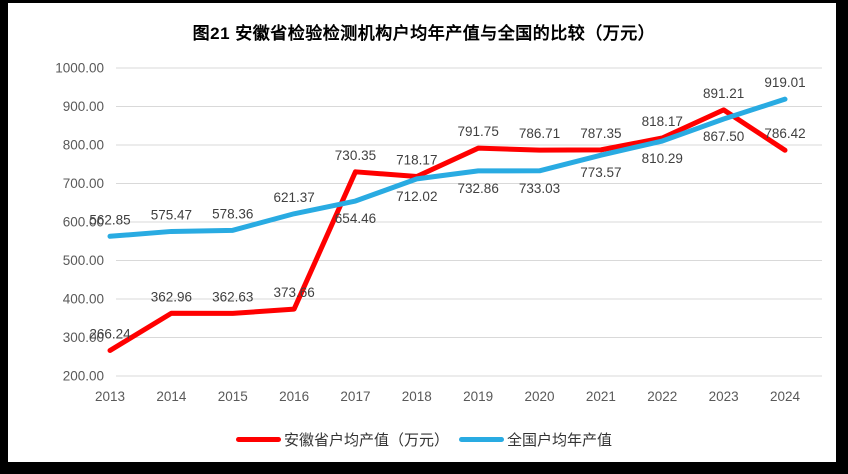 Image resolution: width=848 pixels, height=474 pixels. Describe the element at coordinates (560, 440) in the screenshot. I see `legend-label-1: 全国户均年产值` at that location.